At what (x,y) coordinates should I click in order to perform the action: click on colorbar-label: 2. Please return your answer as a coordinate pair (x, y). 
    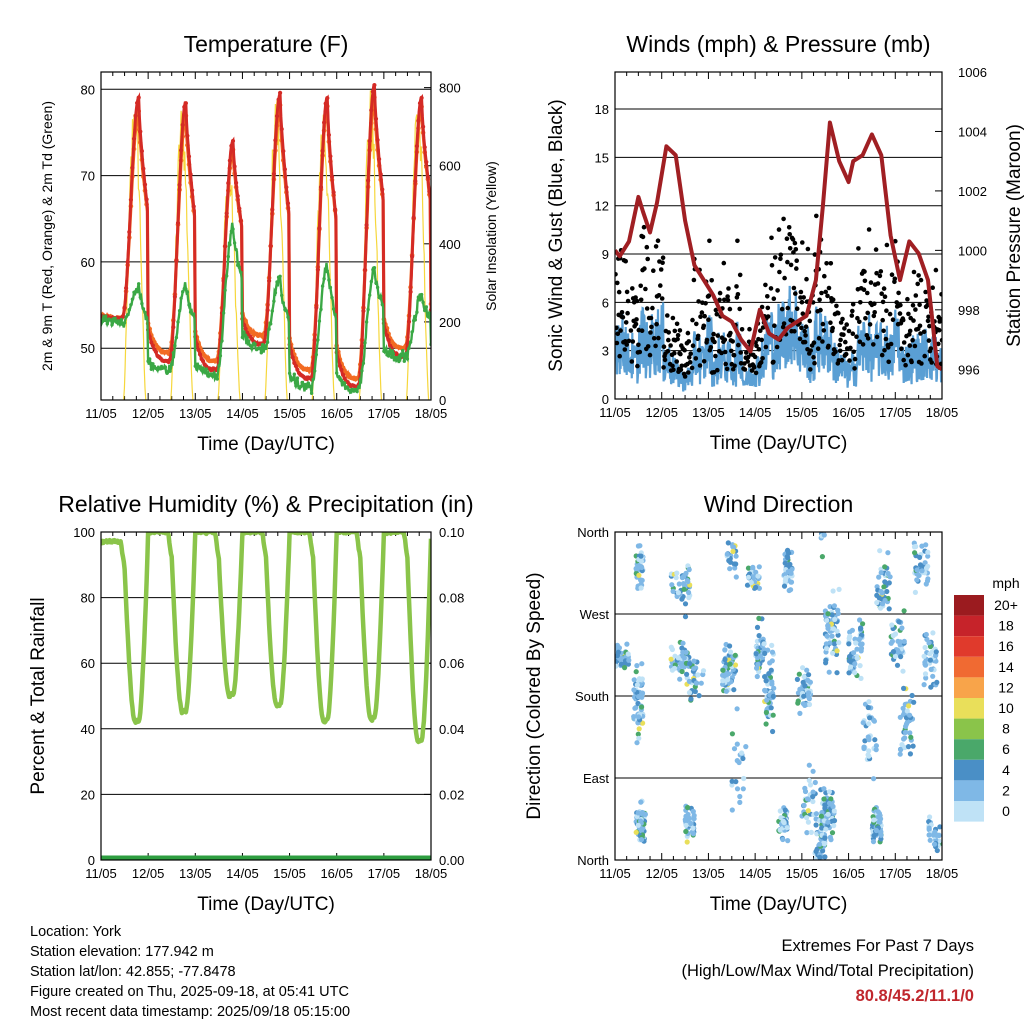
    Looking at the image, I should click on (1006, 790).